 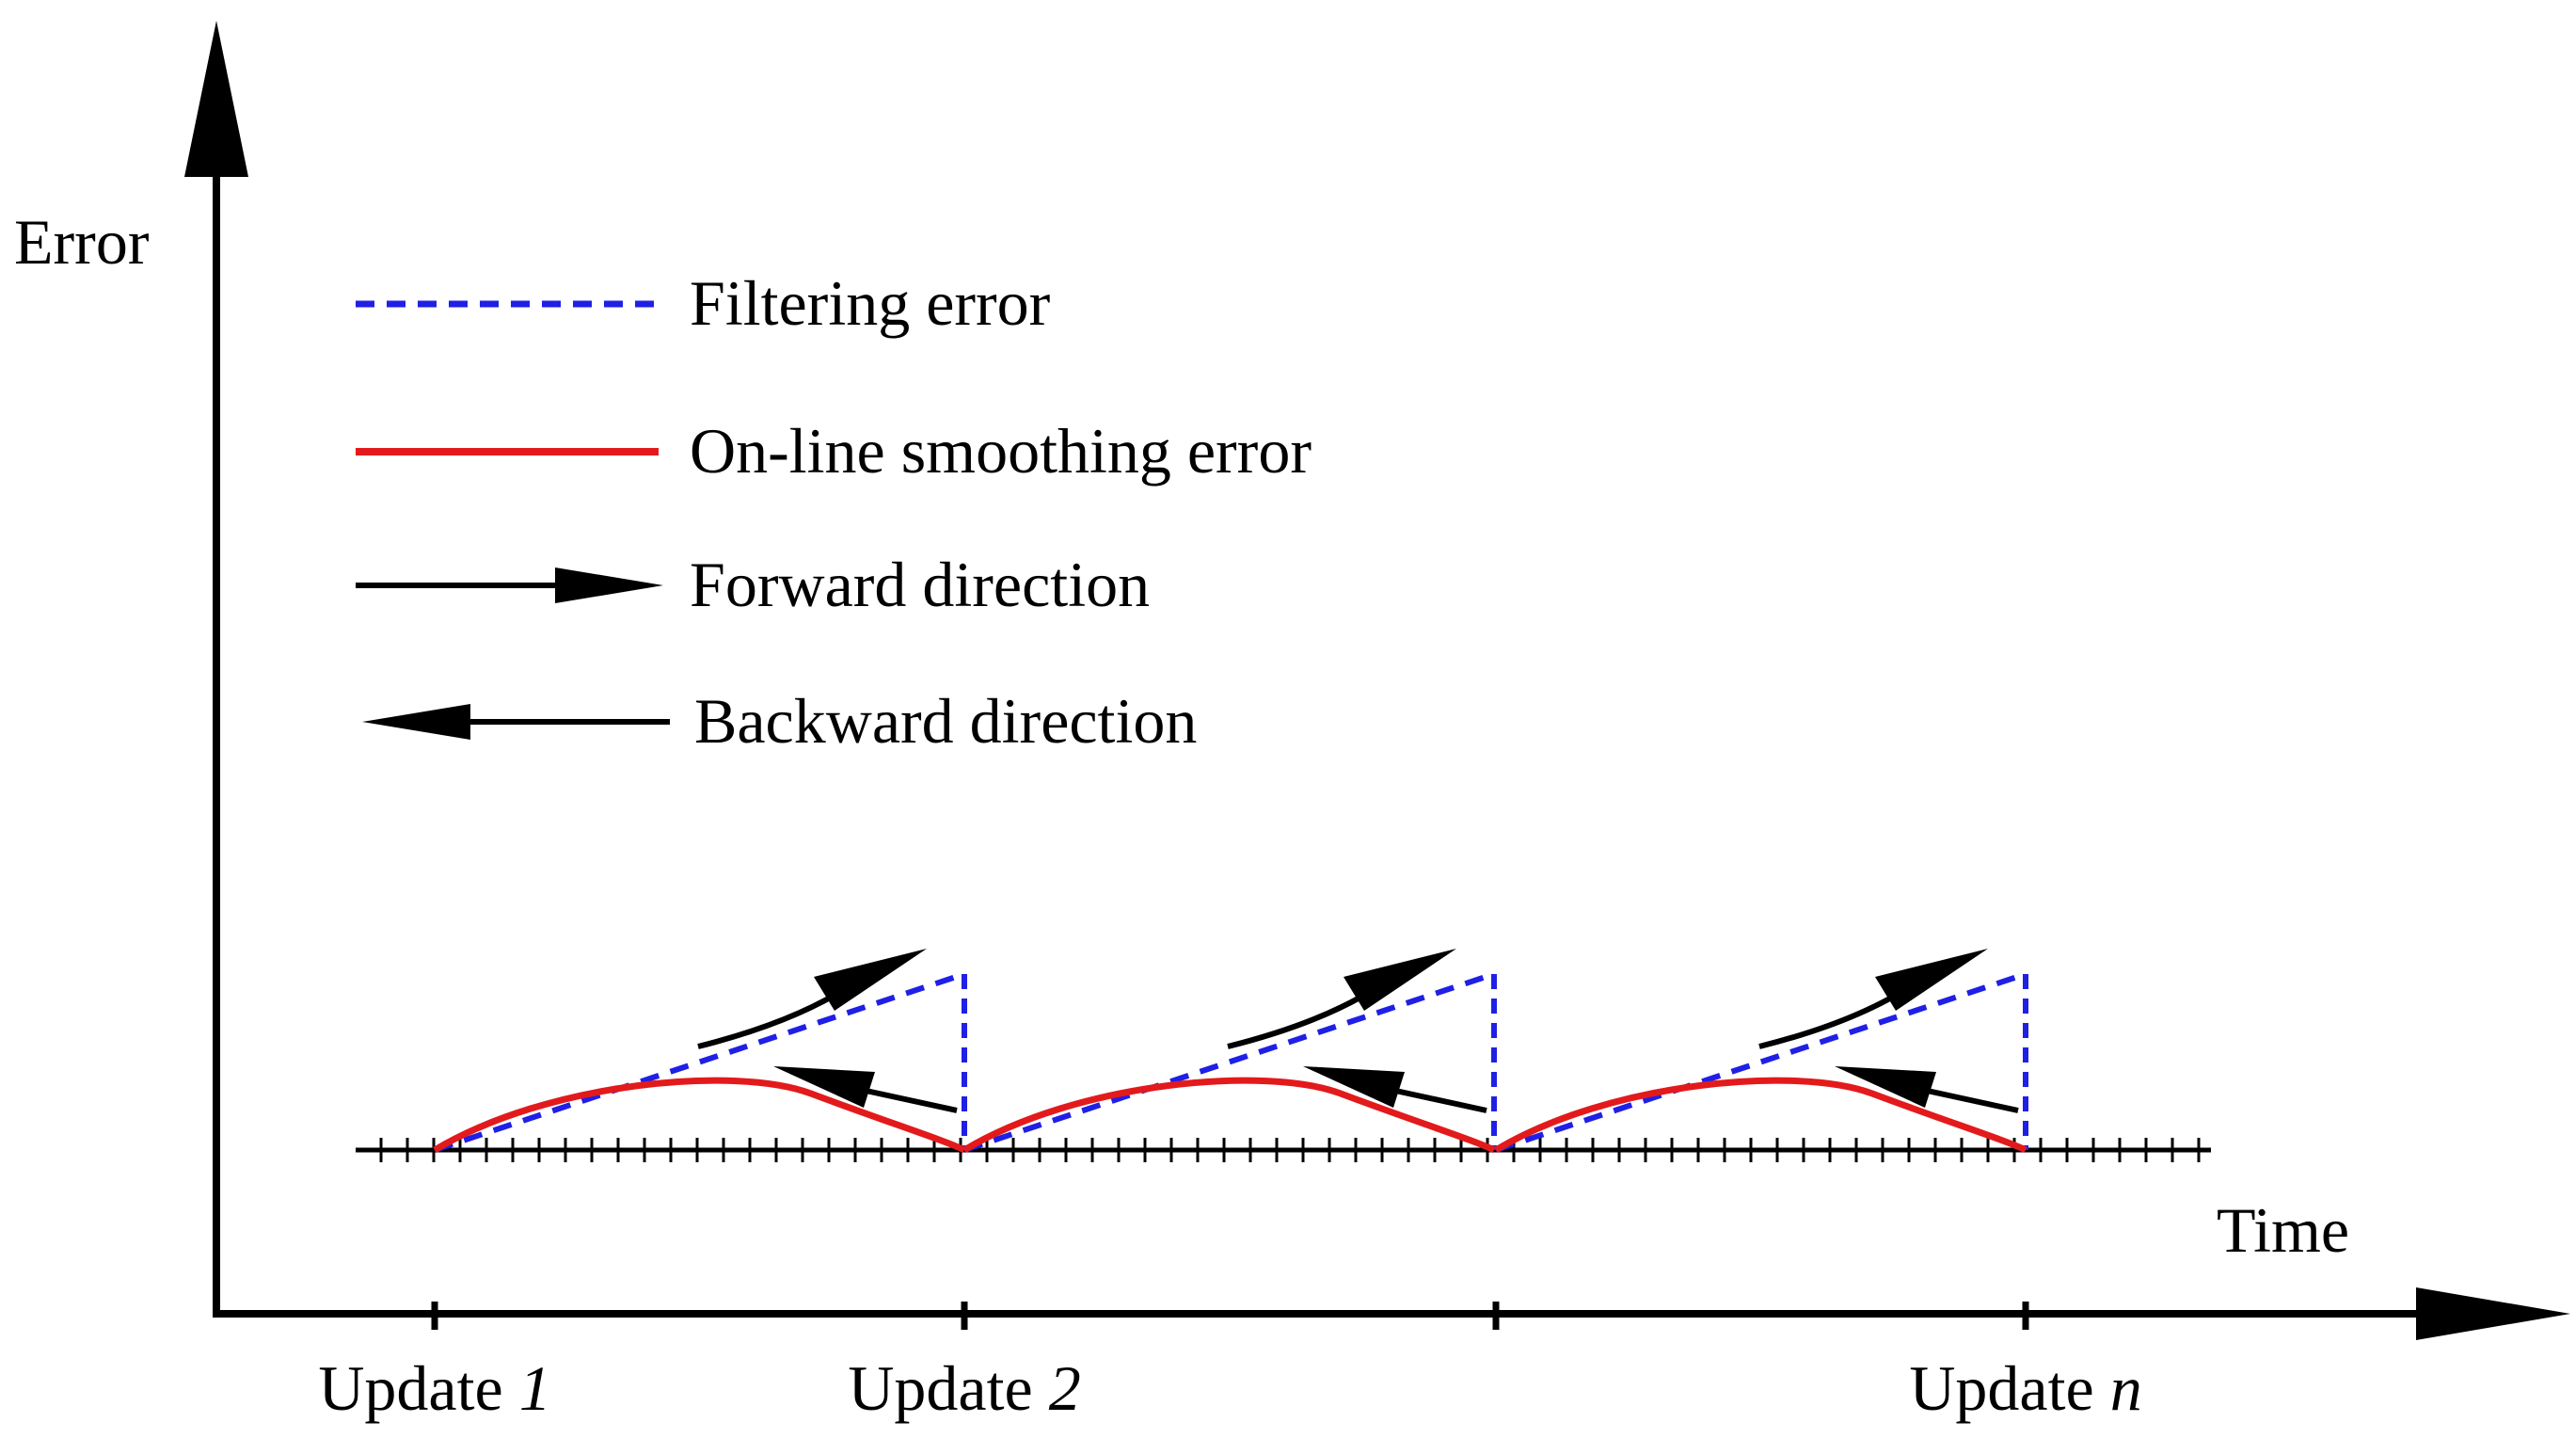 I want to click on error-curves, so click(x=1230, y=1062).